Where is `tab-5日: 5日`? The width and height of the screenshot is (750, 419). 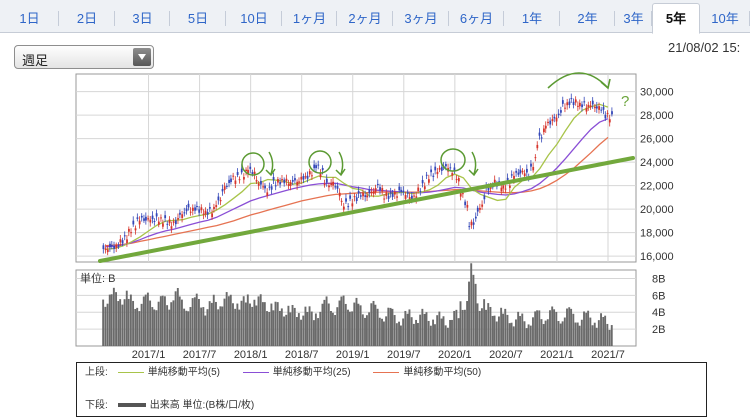
tab-5日: 5日 is located at coordinates (198, 18).